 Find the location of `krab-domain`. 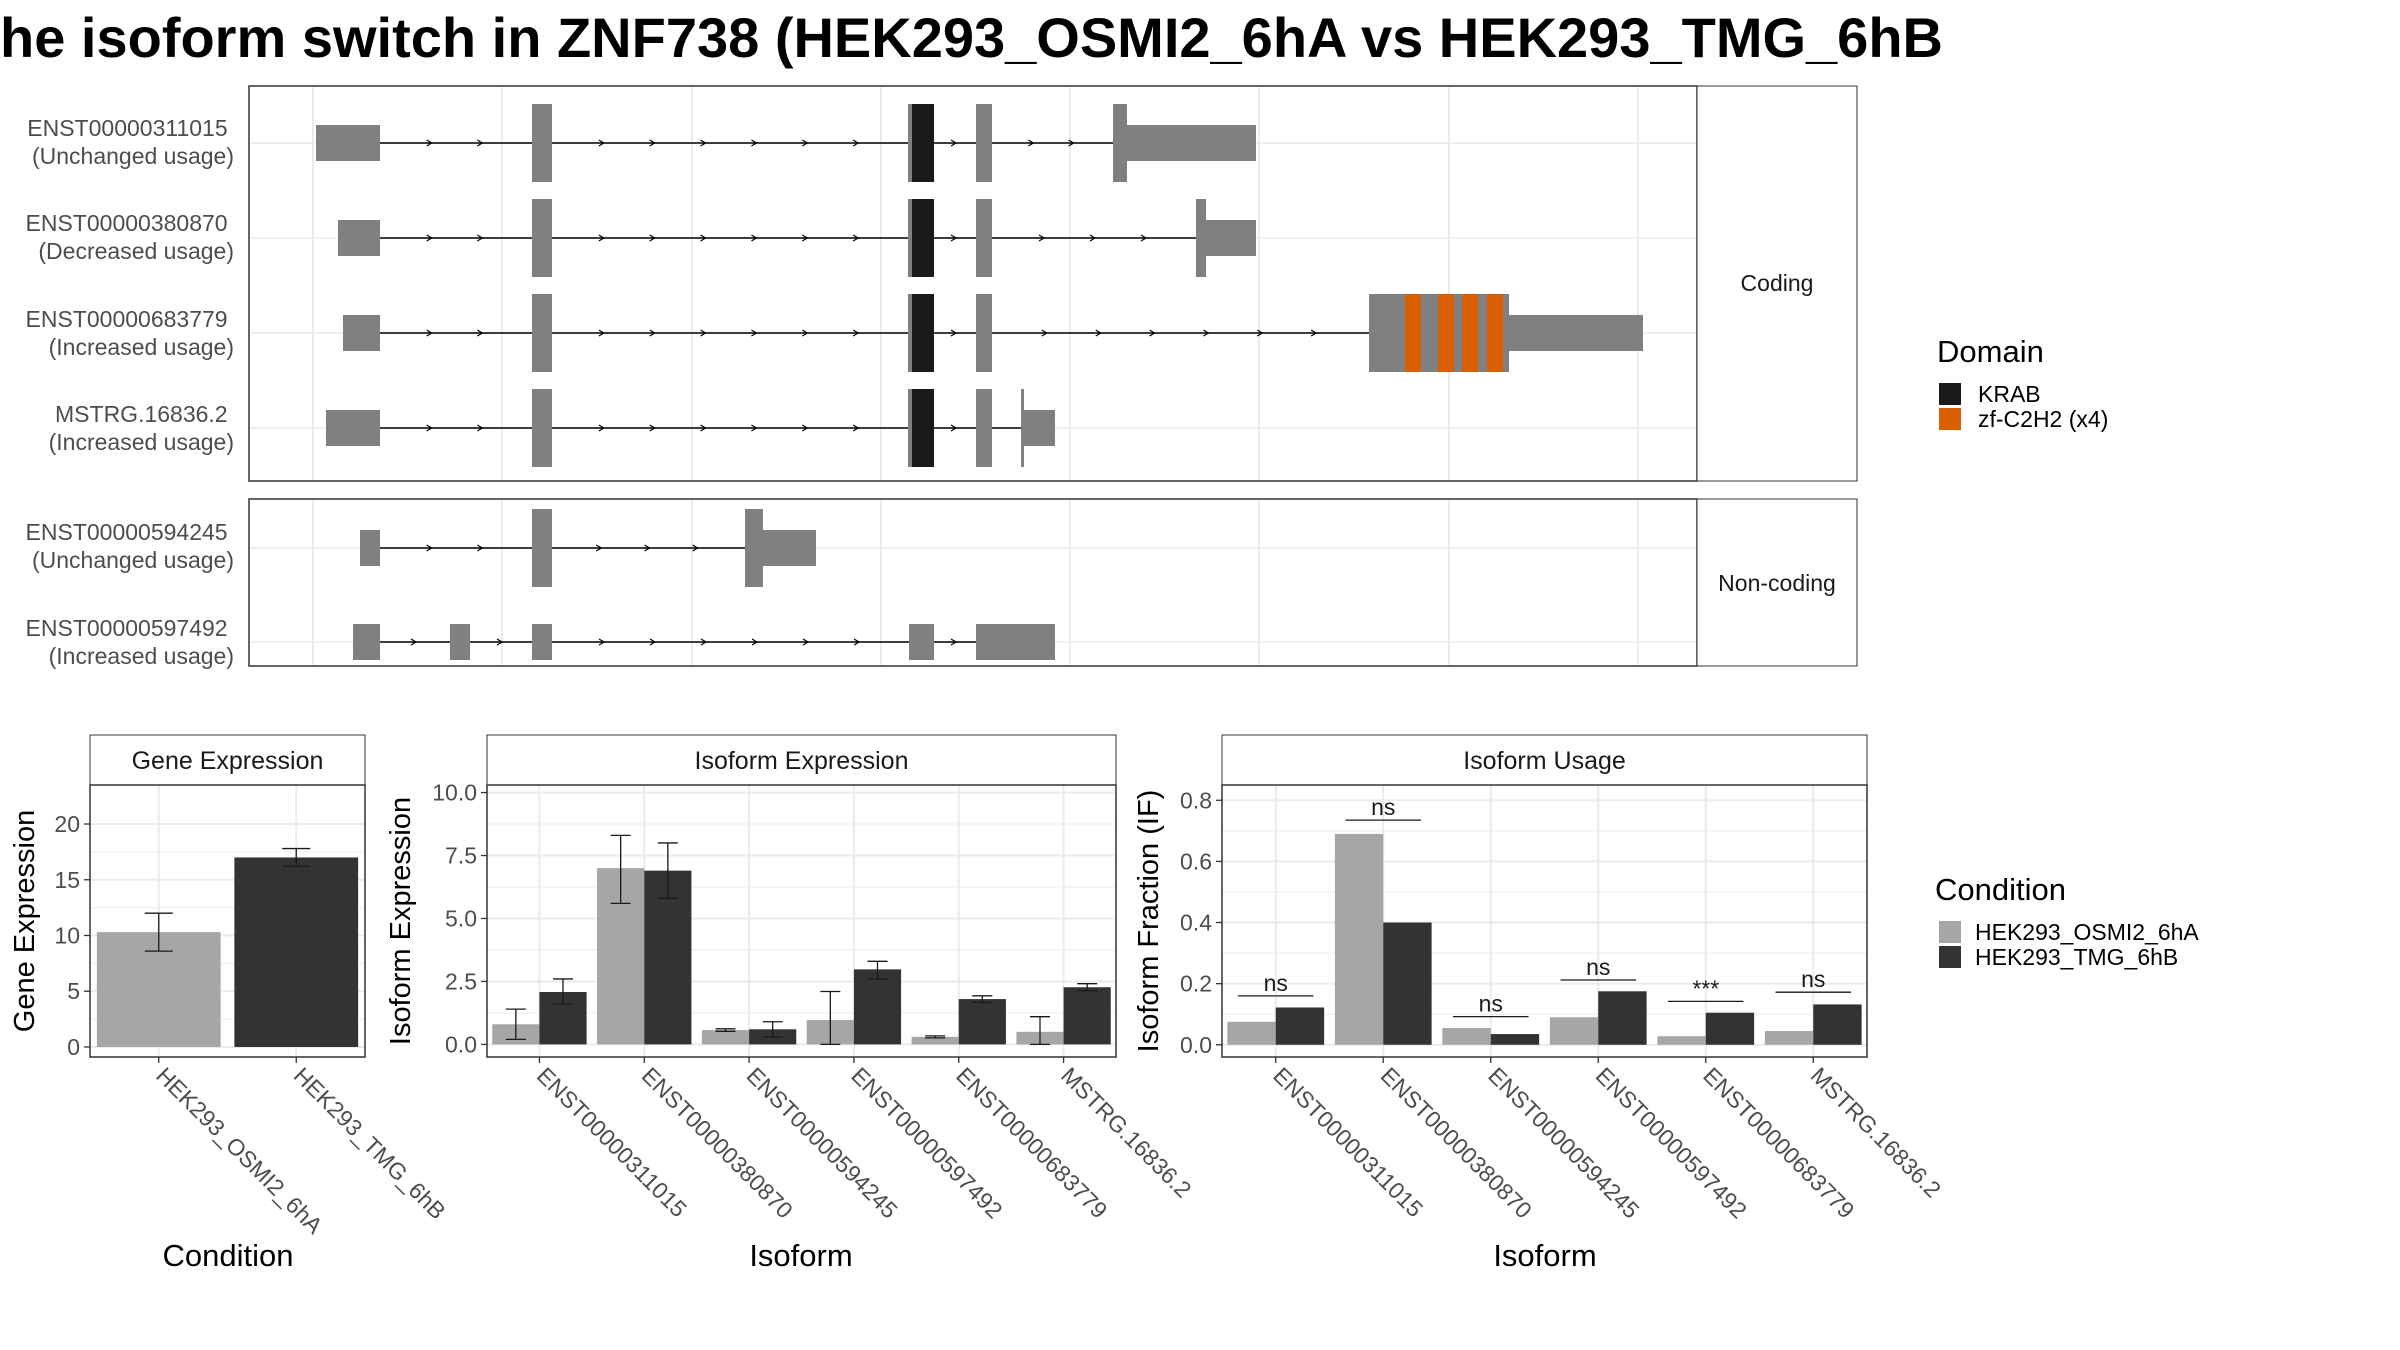

krab-domain is located at coordinates (923, 143).